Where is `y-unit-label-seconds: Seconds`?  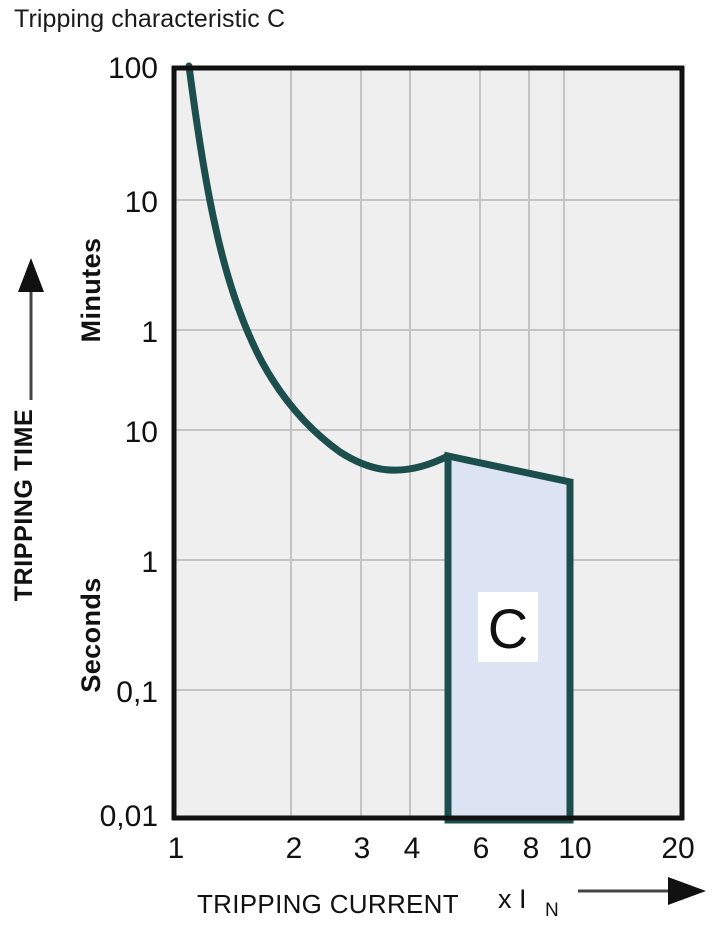 y-unit-label-seconds: Seconds is located at coordinates (91, 634).